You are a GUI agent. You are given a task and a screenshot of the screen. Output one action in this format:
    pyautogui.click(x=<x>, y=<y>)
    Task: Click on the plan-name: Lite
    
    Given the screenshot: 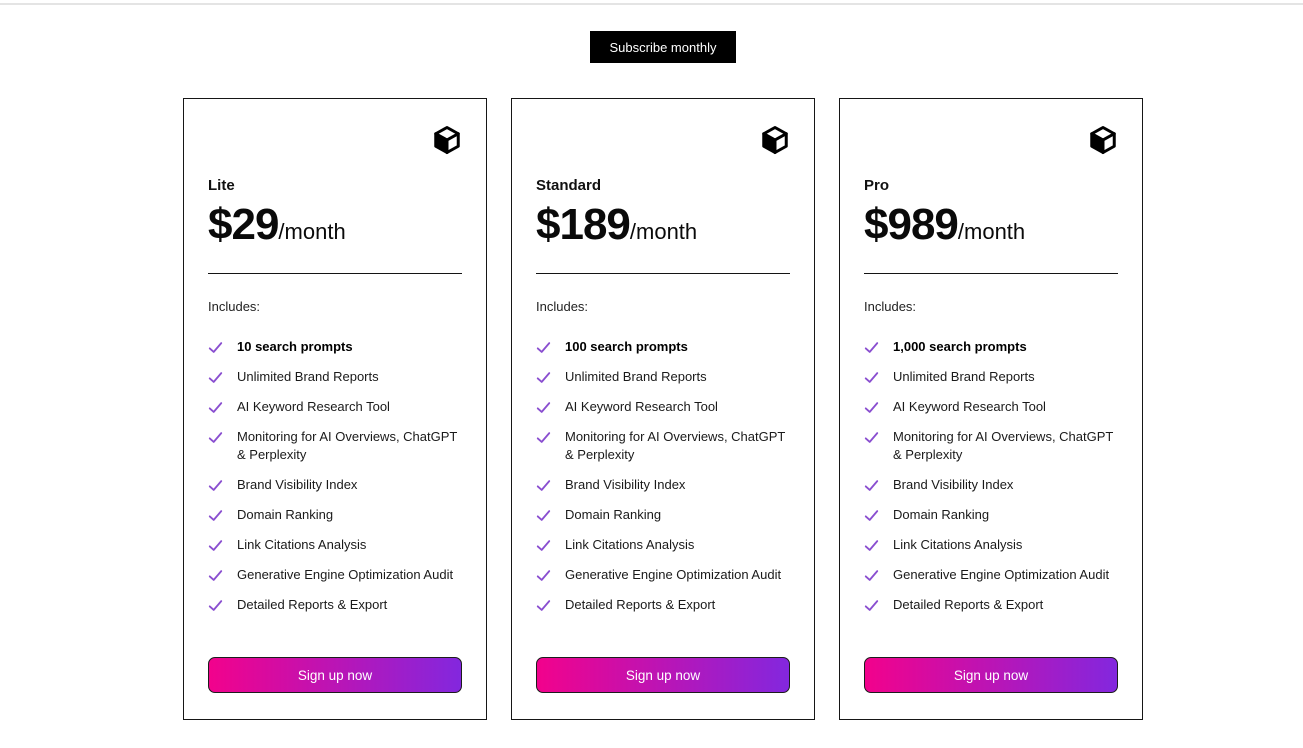 What is the action you would take?
    pyautogui.click(x=221, y=185)
    